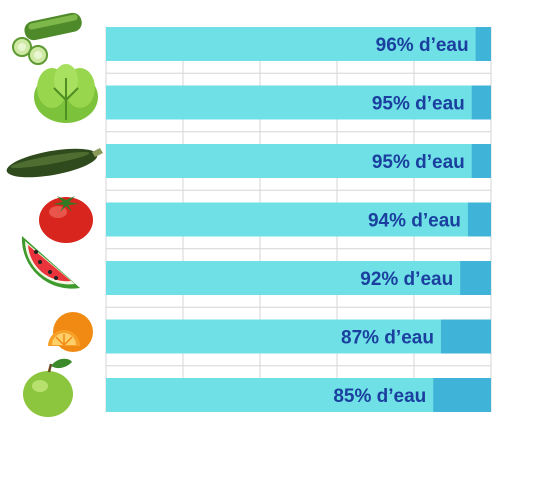 The width and height of the screenshot is (546, 481). I want to click on bar-row: 94% d’eau, so click(298, 219).